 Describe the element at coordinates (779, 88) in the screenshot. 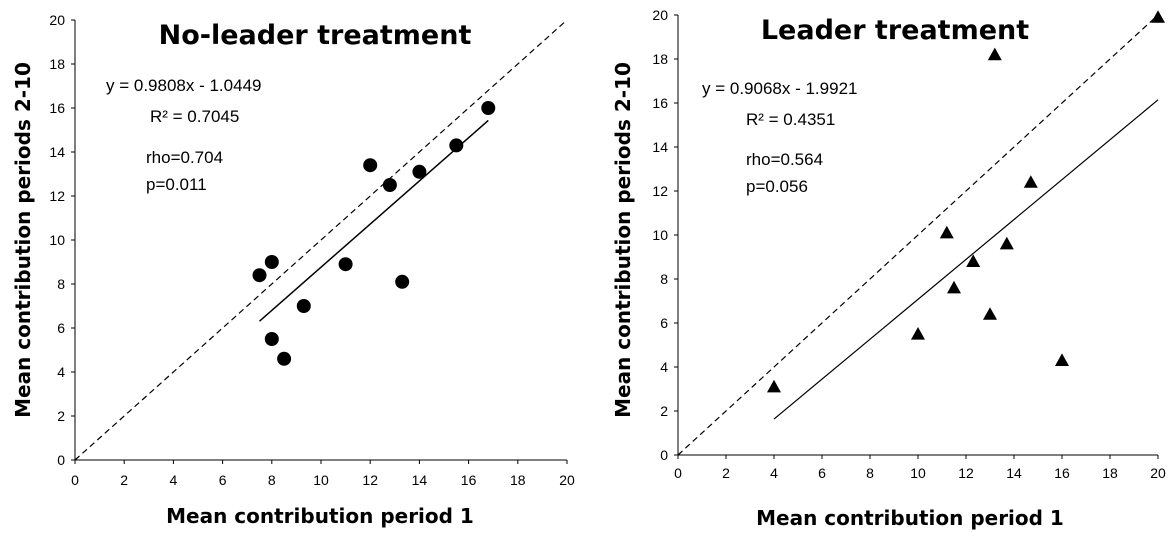

I see `chart-leader-equation: y = 0.9068x - 1.9921` at that location.